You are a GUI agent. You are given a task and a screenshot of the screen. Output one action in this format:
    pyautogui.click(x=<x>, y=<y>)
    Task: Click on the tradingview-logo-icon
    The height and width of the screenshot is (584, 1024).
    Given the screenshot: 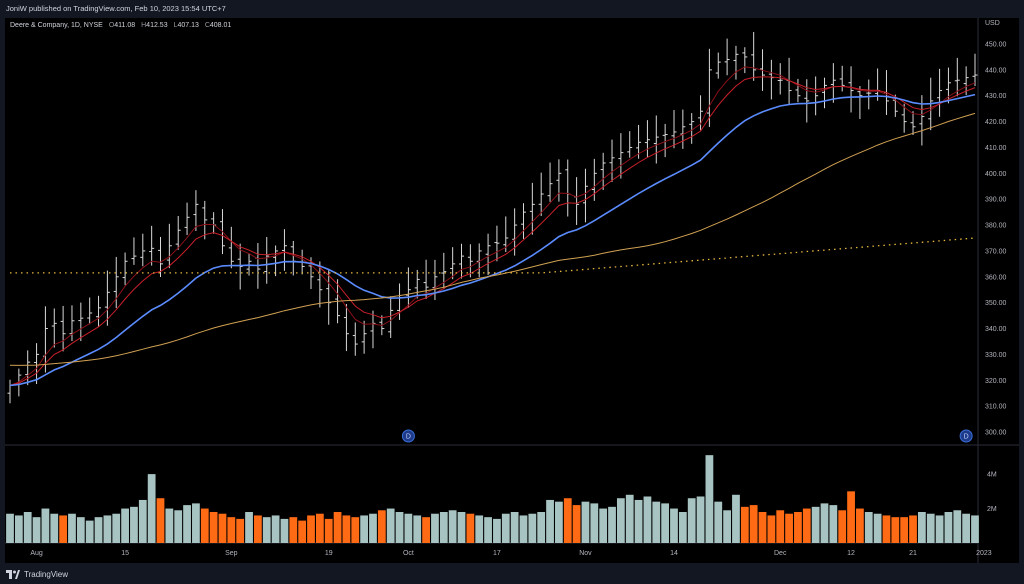 What is the action you would take?
    pyautogui.click(x=13, y=574)
    